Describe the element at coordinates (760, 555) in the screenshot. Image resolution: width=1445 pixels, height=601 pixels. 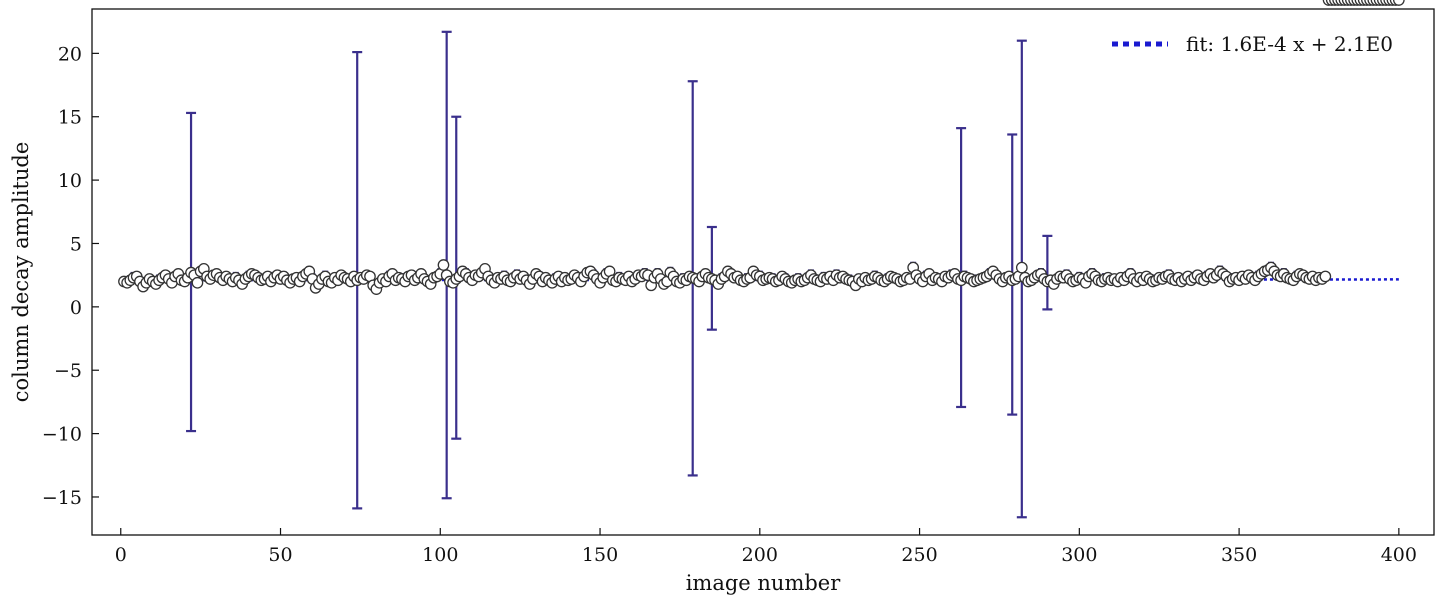
I see `x-tick-label: 200` at that location.